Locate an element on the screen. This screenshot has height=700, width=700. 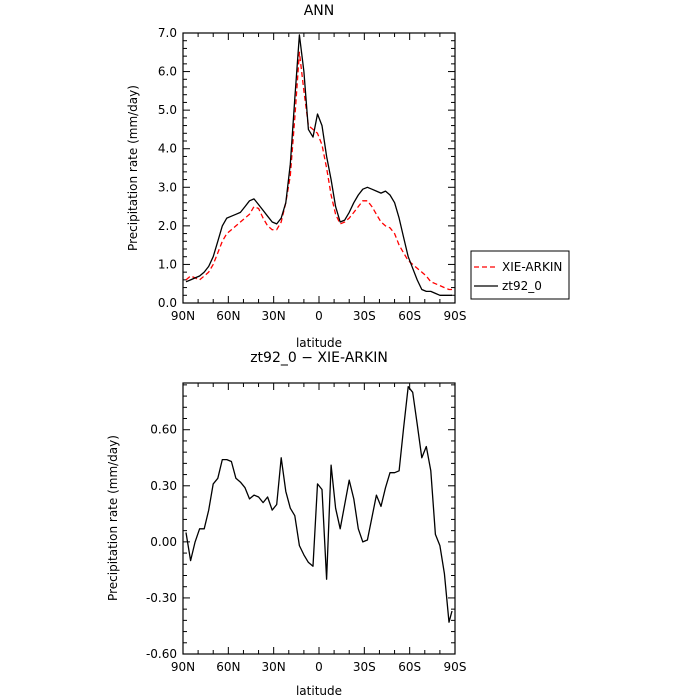
top-x-tick-label: 90N is located at coordinates (183, 316).